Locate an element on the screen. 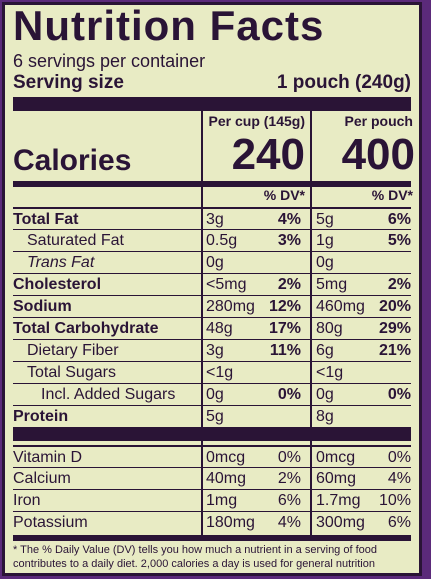 Image resolution: width=431 pixels, height=579 pixels. col1-daily-value: 12% is located at coordinates (284, 306).